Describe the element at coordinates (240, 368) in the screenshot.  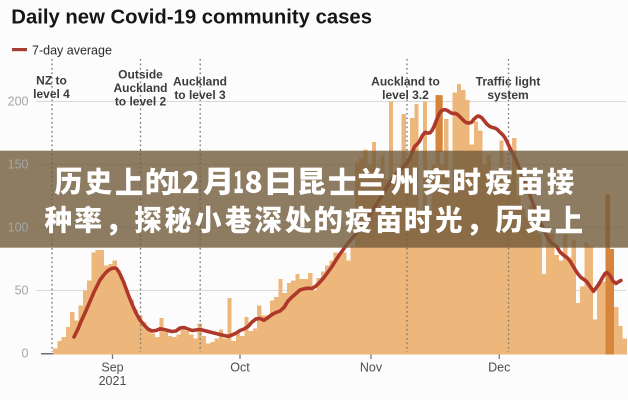
I see `svg-text: Oct` at that location.